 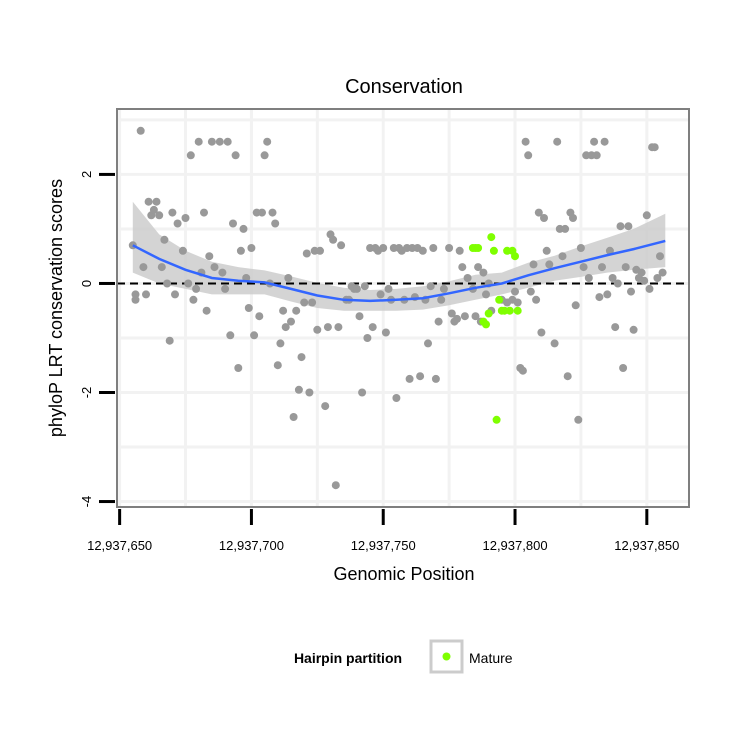 I want to click on smooth-trend-line, so click(x=399, y=271).